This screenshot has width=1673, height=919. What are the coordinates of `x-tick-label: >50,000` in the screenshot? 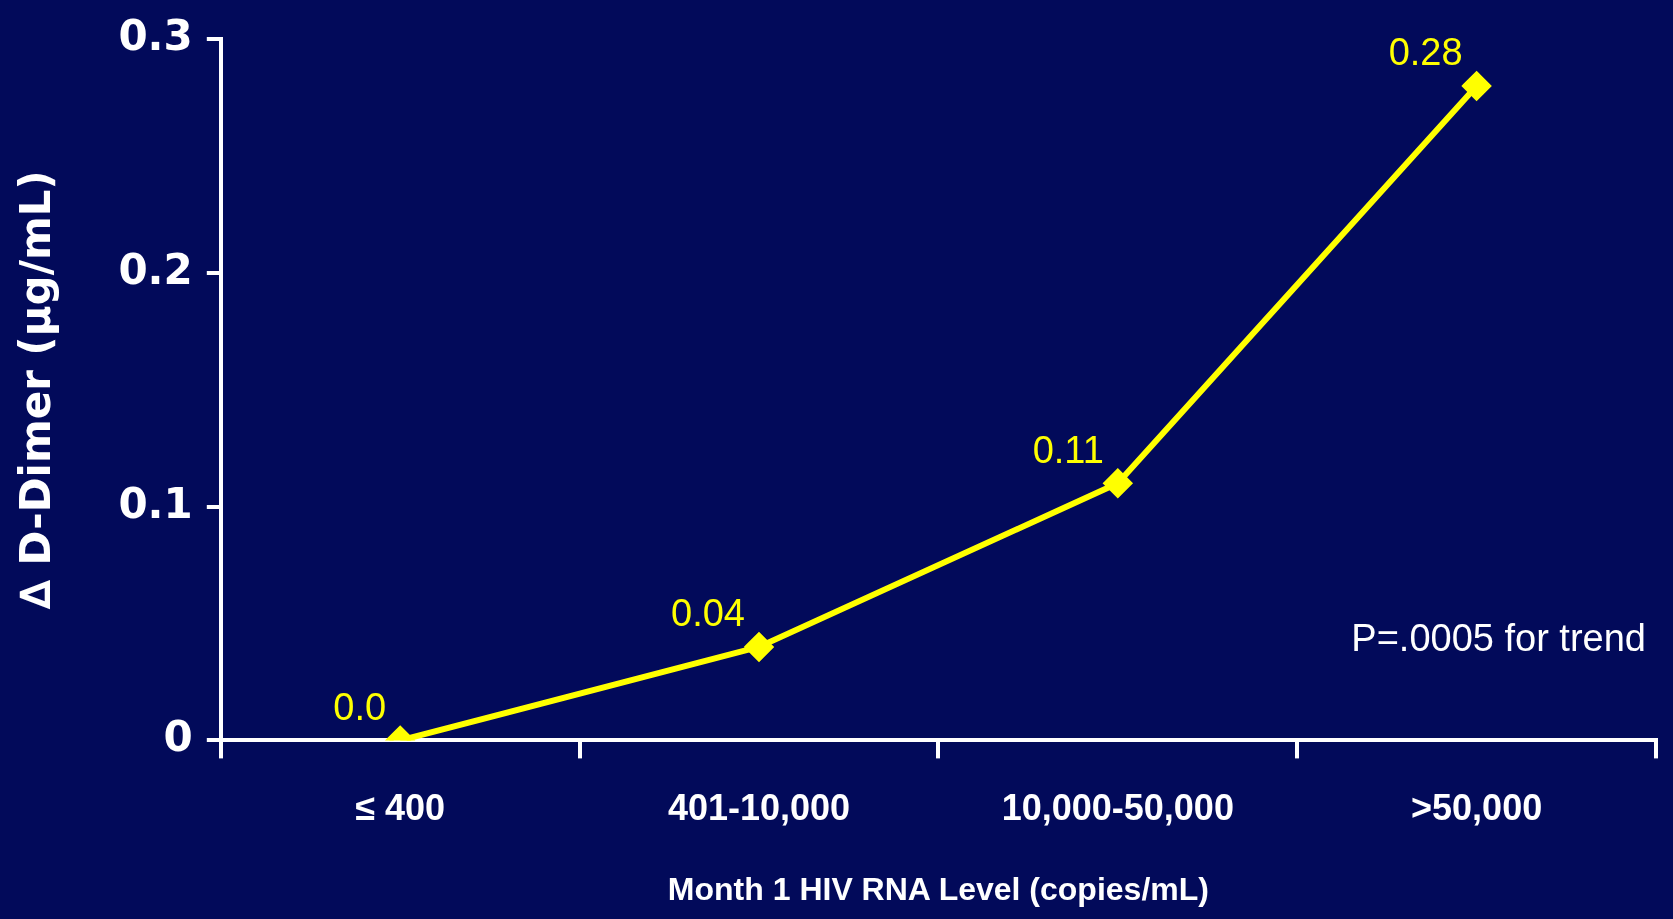 It's located at (1477, 807).